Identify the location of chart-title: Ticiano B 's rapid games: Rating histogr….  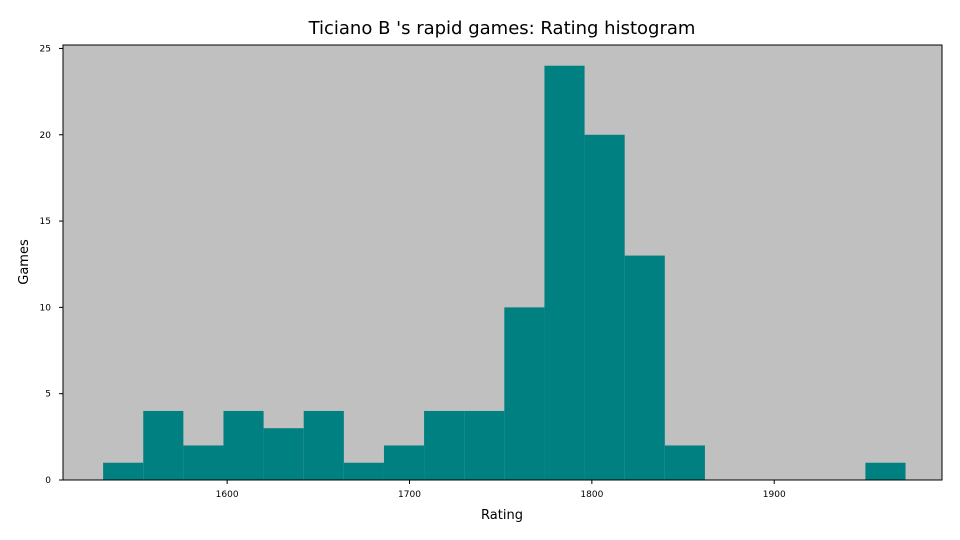
(502, 28).